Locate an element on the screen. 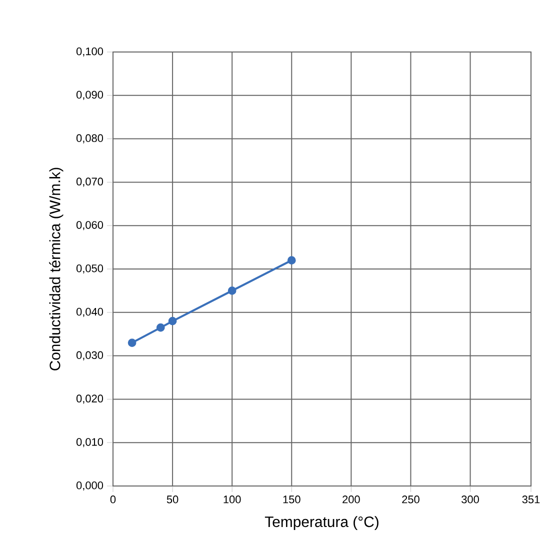 The width and height of the screenshot is (555, 549). x-tick-label: 50 is located at coordinates (172, 500).